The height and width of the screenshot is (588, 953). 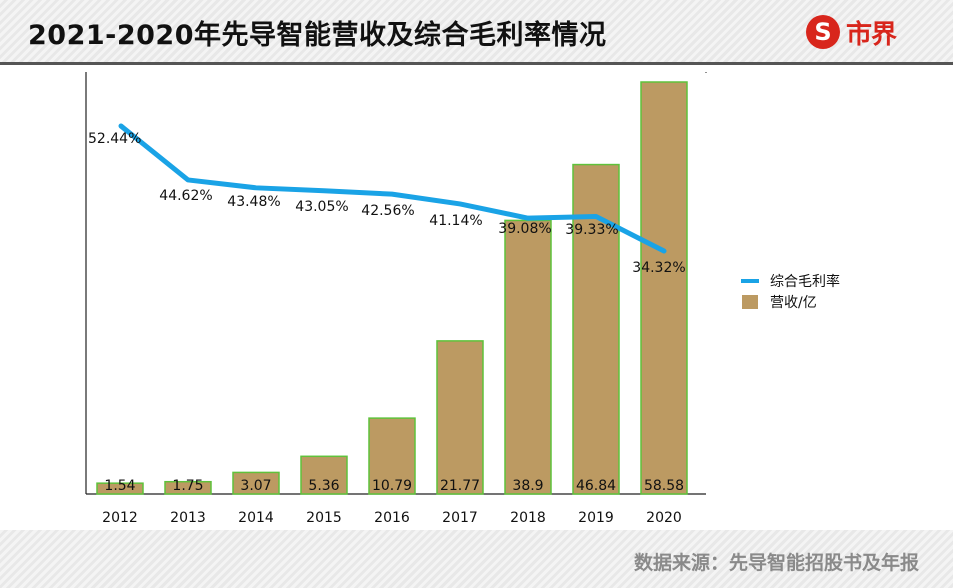 I want to click on legend-label-margin: 综合毛利率, so click(x=805, y=281).